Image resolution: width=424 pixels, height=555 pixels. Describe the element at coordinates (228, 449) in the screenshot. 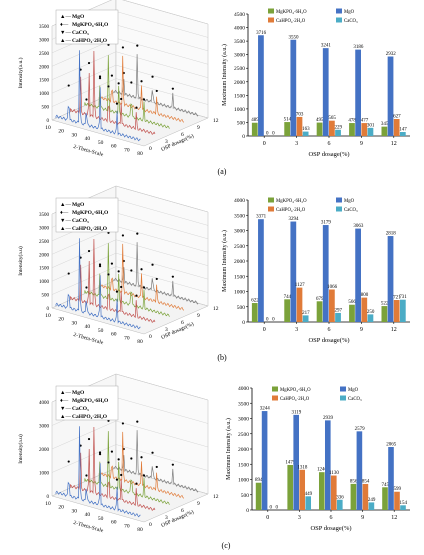

I see `y-axis-label: Maximum Intensity (a.u.)` at that location.